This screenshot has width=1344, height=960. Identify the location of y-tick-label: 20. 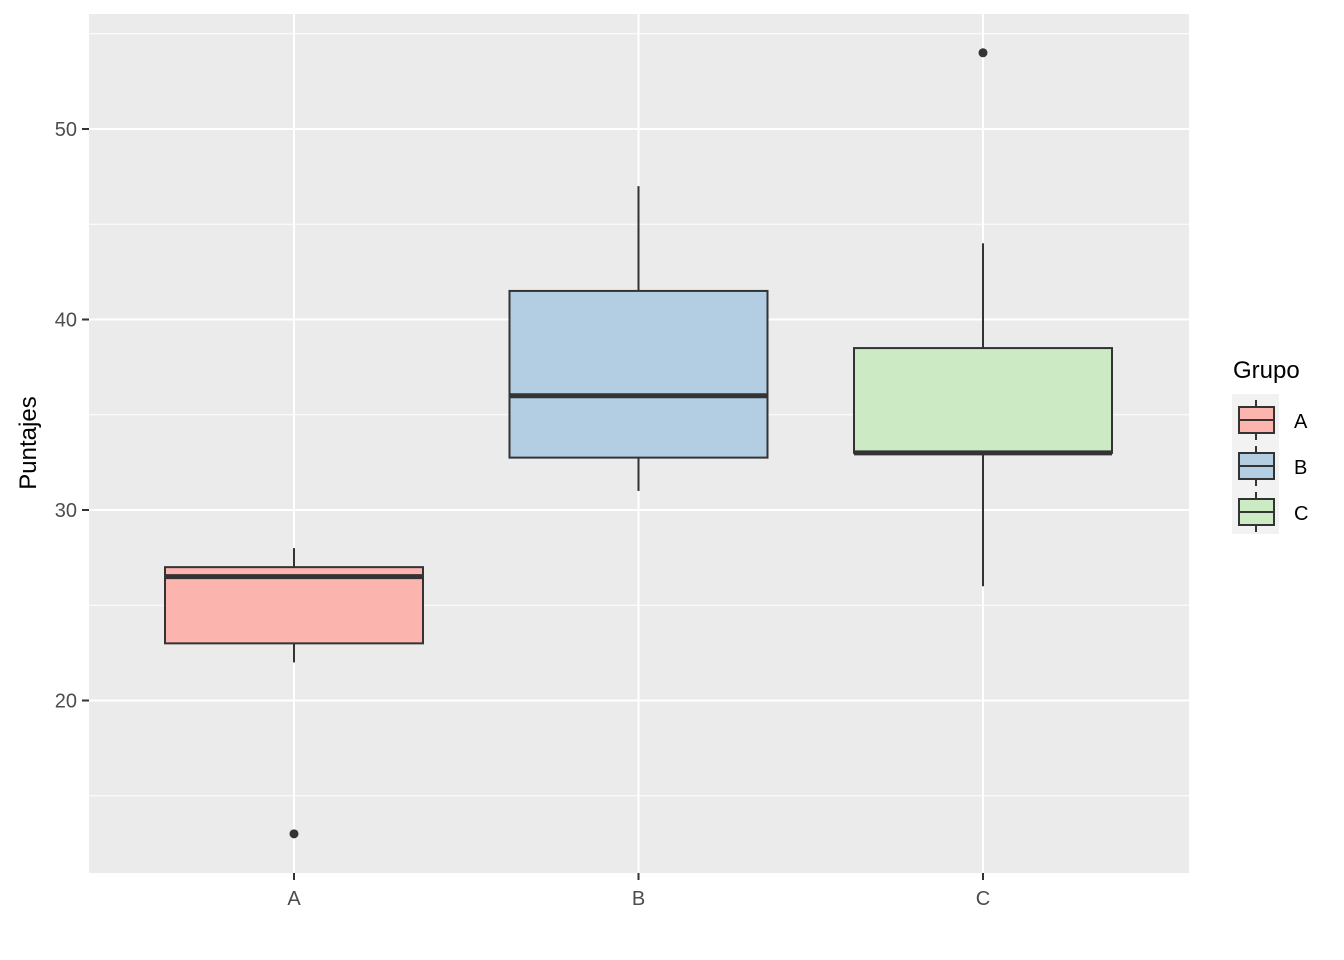
(66, 702).